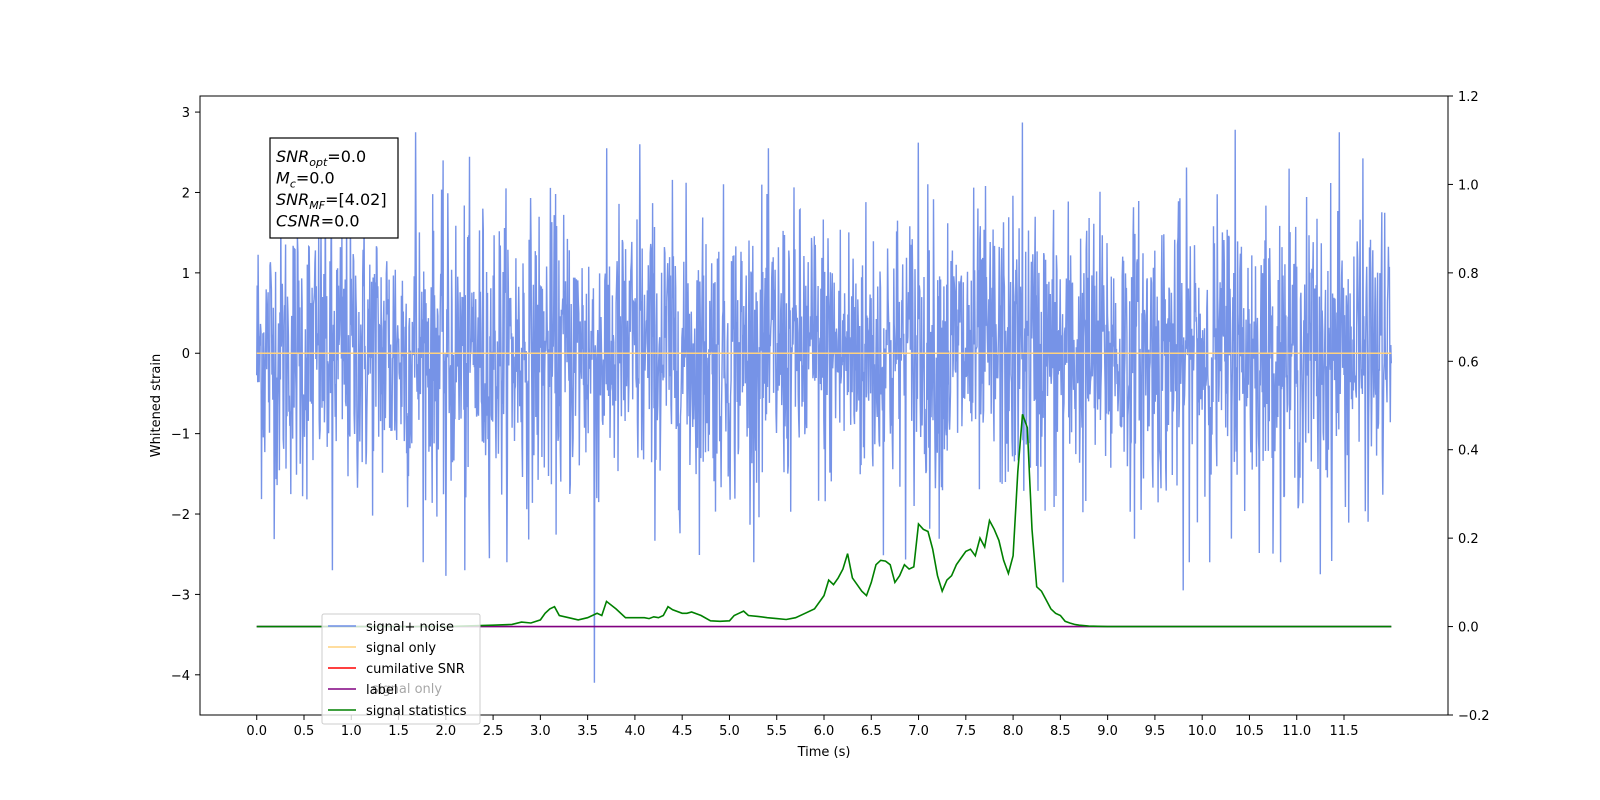 This screenshot has height=800, width=1600. Describe the element at coordinates (331, 201) in the screenshot. I see `annotation-line: SNRMF=[4.02]` at that location.